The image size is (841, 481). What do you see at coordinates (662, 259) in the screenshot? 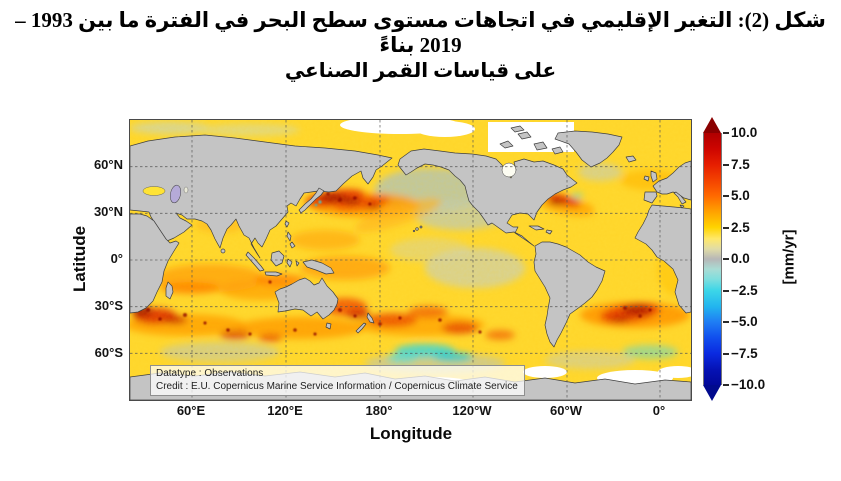
I see `land-west-africa` at bounding box center [662, 259].